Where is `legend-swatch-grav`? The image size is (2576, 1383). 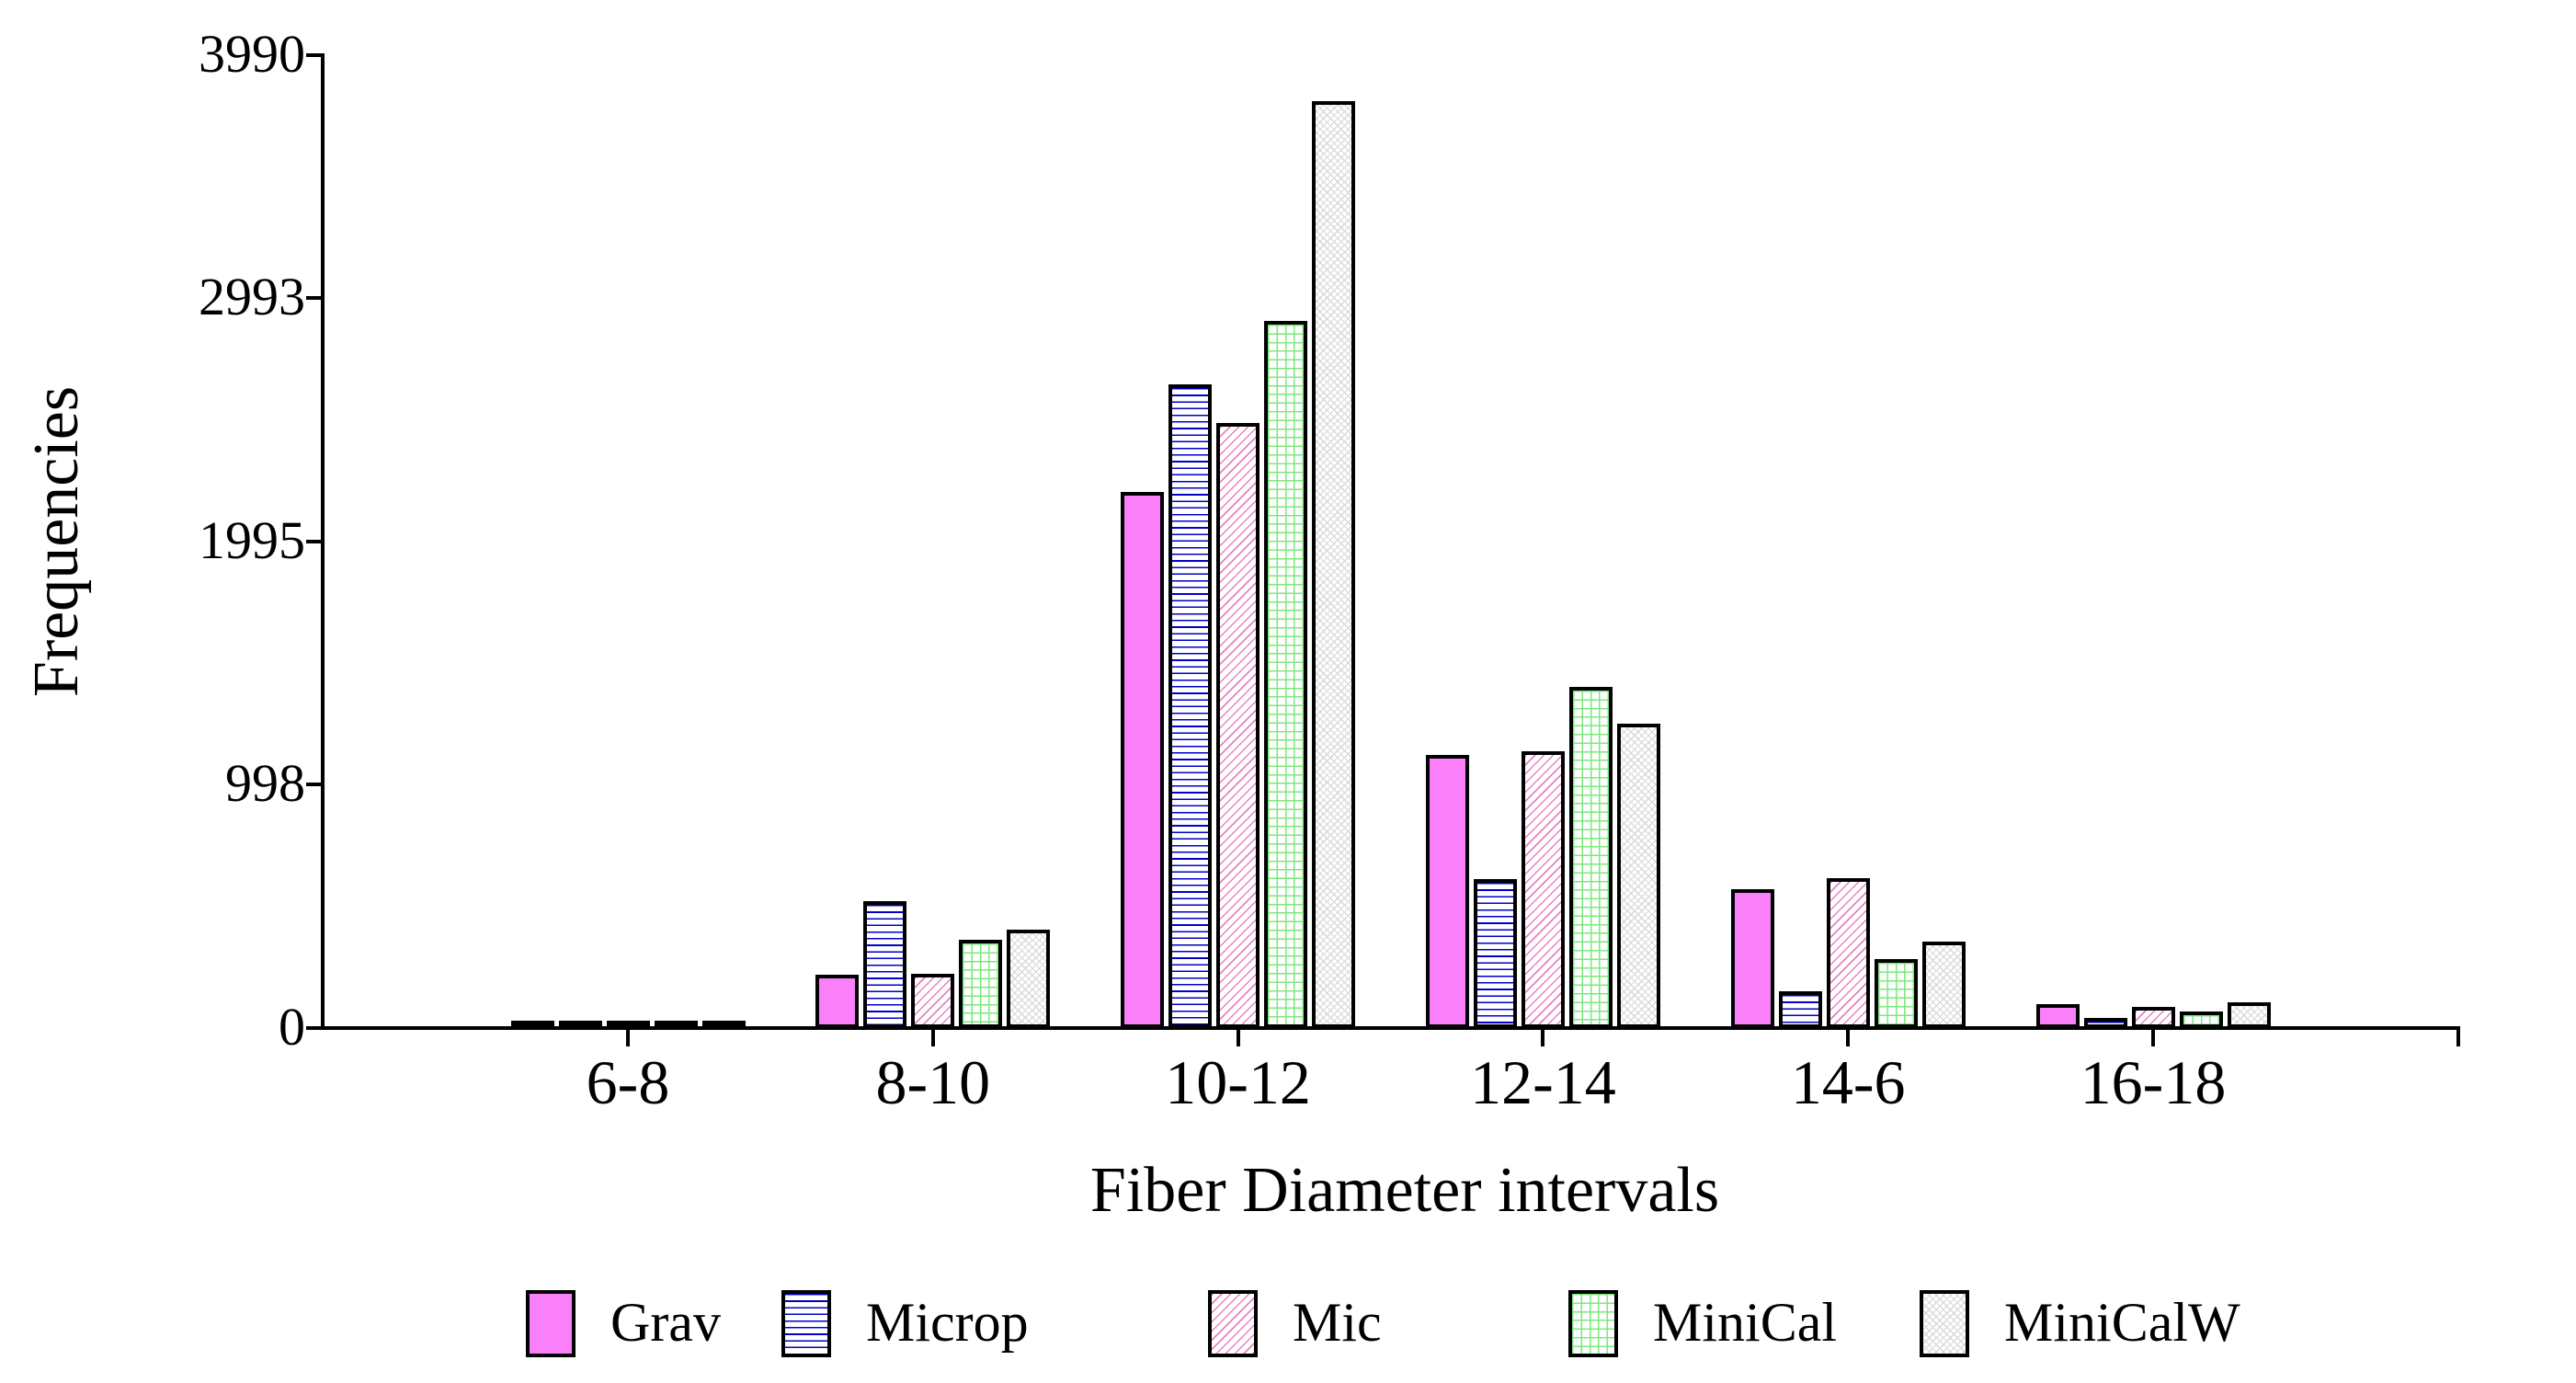
legend-swatch-grav is located at coordinates (551, 1323).